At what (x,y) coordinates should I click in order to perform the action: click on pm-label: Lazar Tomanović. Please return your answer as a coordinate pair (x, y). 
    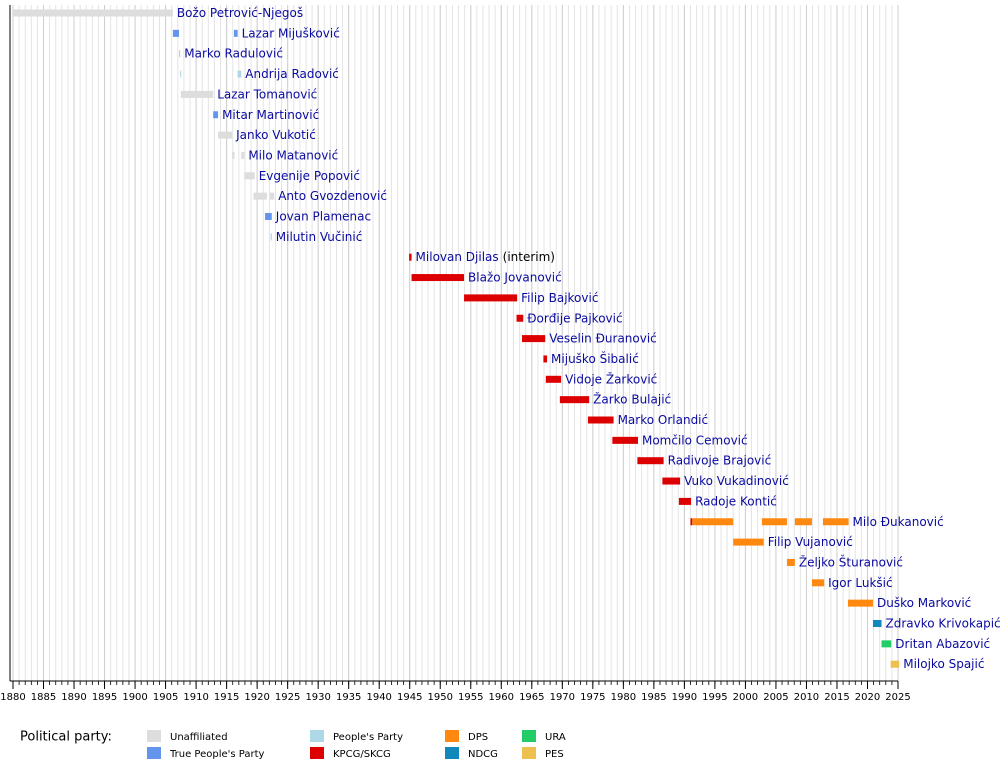
    Looking at the image, I should click on (267, 94).